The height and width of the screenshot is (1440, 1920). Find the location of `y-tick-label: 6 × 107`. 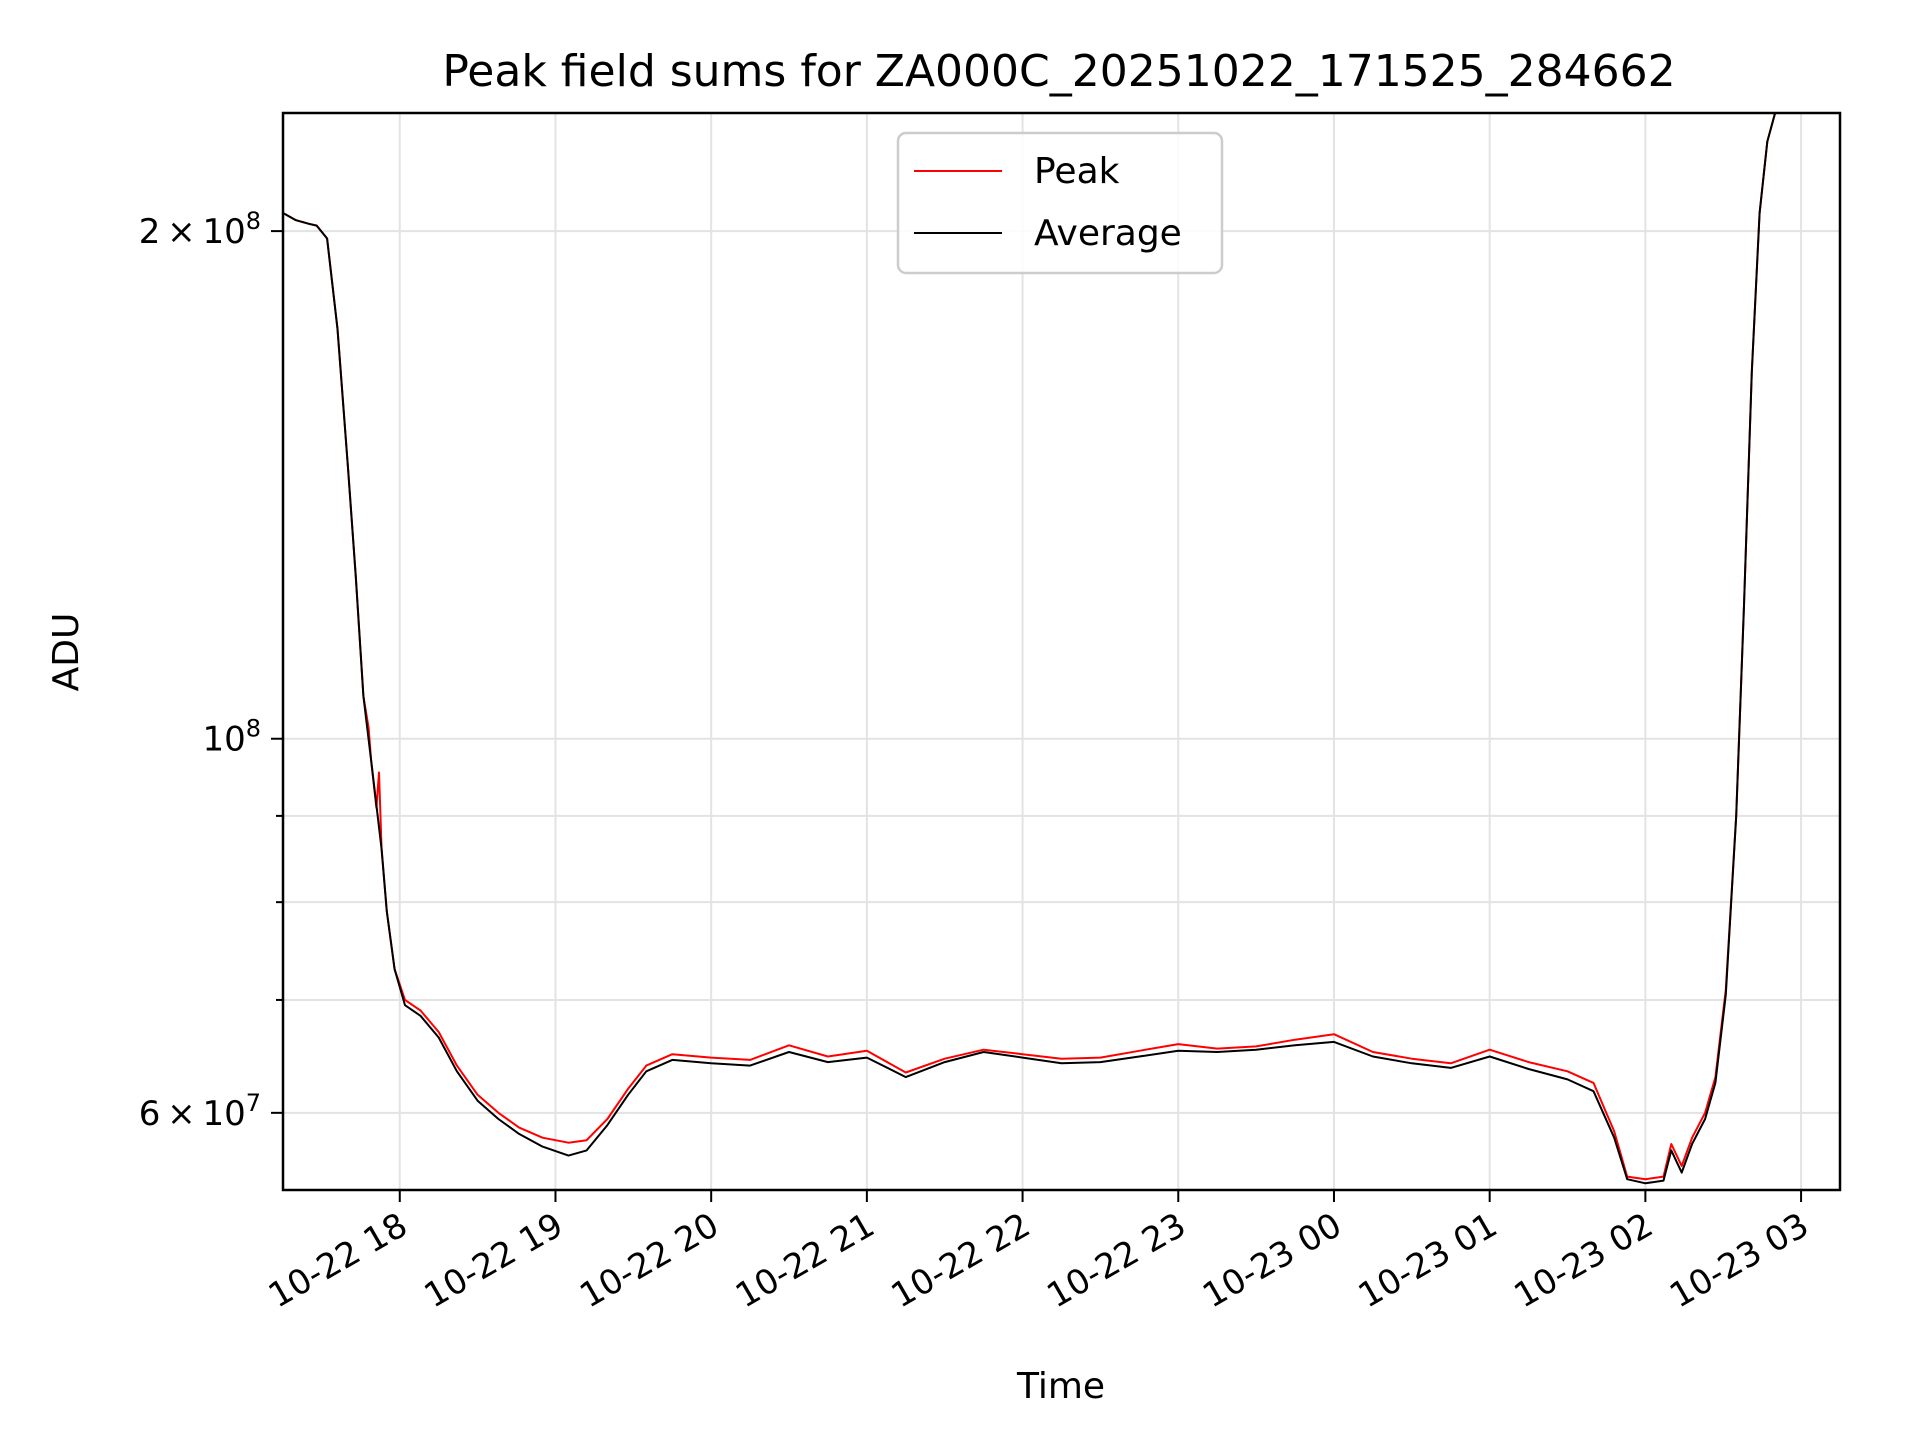

y-tick-label: 6 × 107 is located at coordinates (200, 1111).